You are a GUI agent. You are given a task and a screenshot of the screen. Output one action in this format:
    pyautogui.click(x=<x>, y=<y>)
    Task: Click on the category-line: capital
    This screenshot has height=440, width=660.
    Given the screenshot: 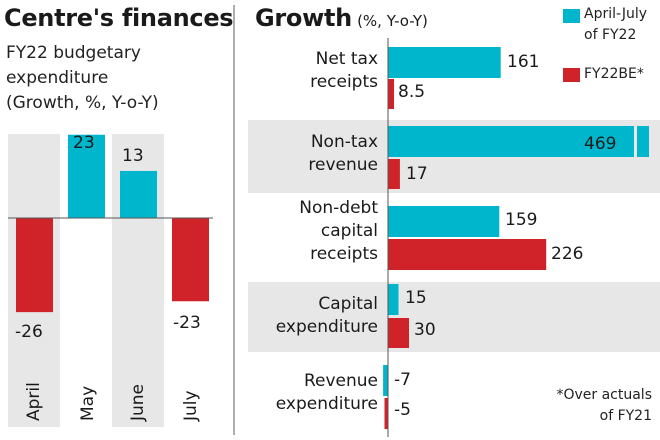 What is the action you would take?
    pyautogui.click(x=349, y=231)
    